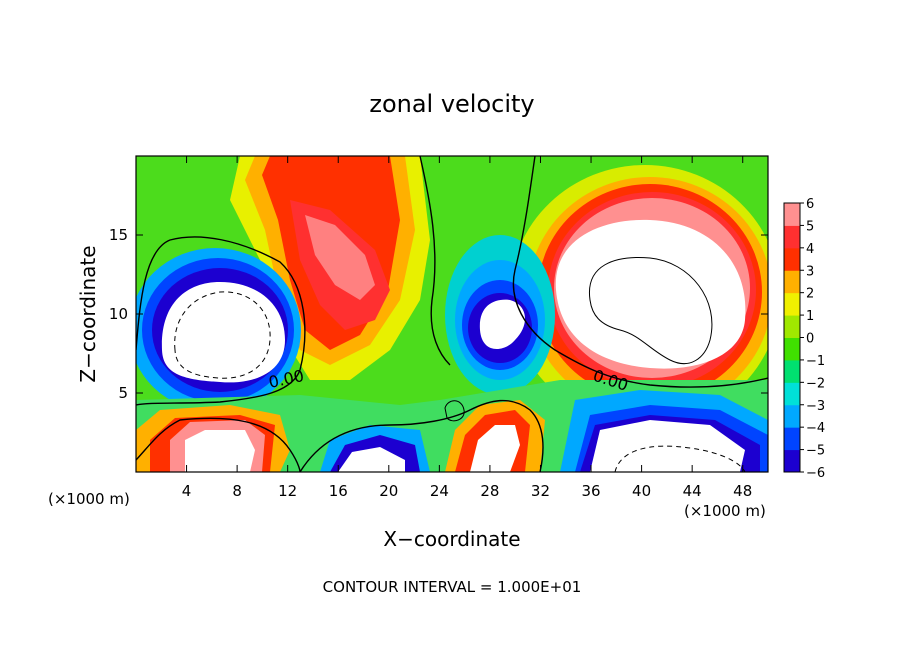 The width and height of the screenshot is (904, 654). What do you see at coordinates (287, 491) in the screenshot?
I see `x-tick-label: 12` at bounding box center [287, 491].